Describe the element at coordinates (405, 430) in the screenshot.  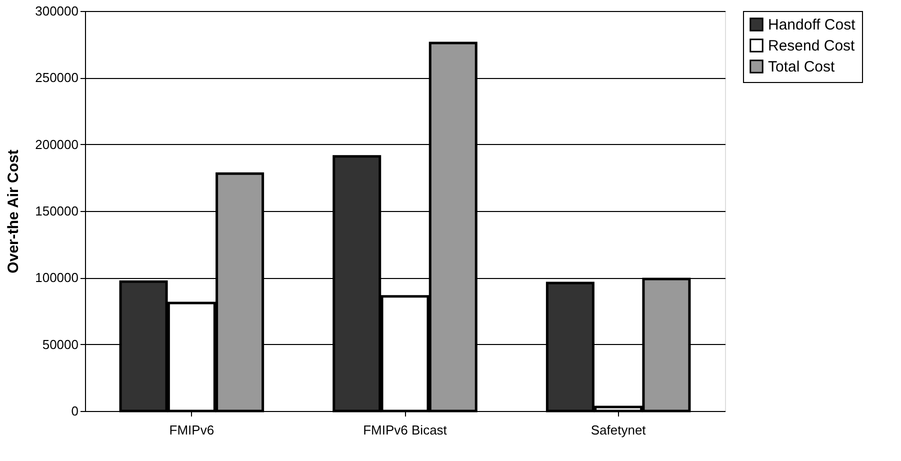
I see `x-tick-label: FMIPv6 Bicast` at that location.